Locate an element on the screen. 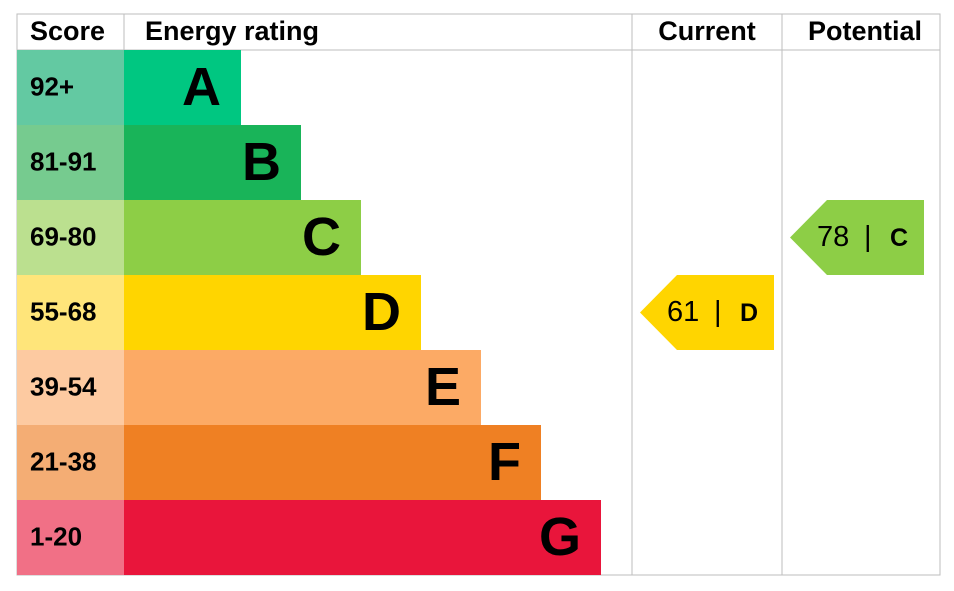 This screenshot has width=954, height=591. rating-letter: D is located at coordinates (381, 312).